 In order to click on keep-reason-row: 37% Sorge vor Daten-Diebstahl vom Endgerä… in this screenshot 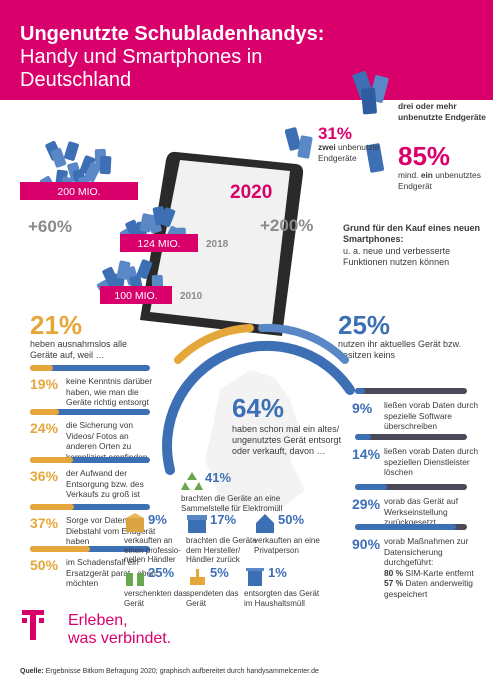, I will do `click(95, 531)`.